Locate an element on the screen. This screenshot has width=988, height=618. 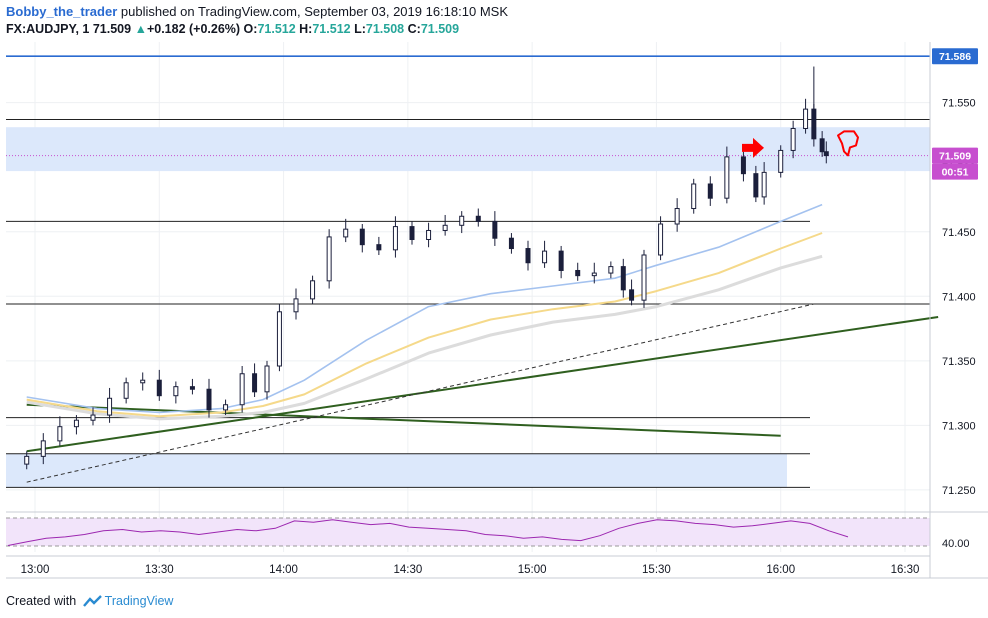
top-line-price-tag-bg is located at coordinates (955, 56).